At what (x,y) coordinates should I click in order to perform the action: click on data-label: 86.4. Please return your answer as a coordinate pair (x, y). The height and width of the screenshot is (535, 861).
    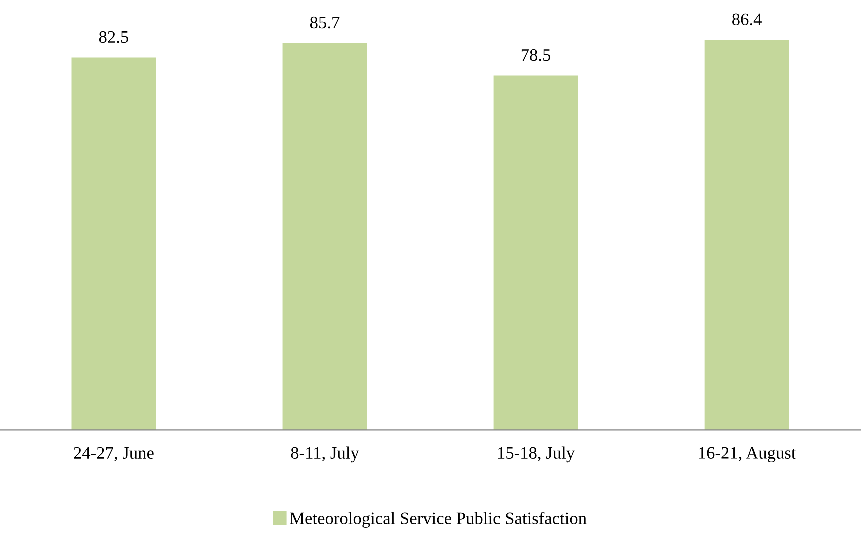
    Looking at the image, I should click on (747, 20).